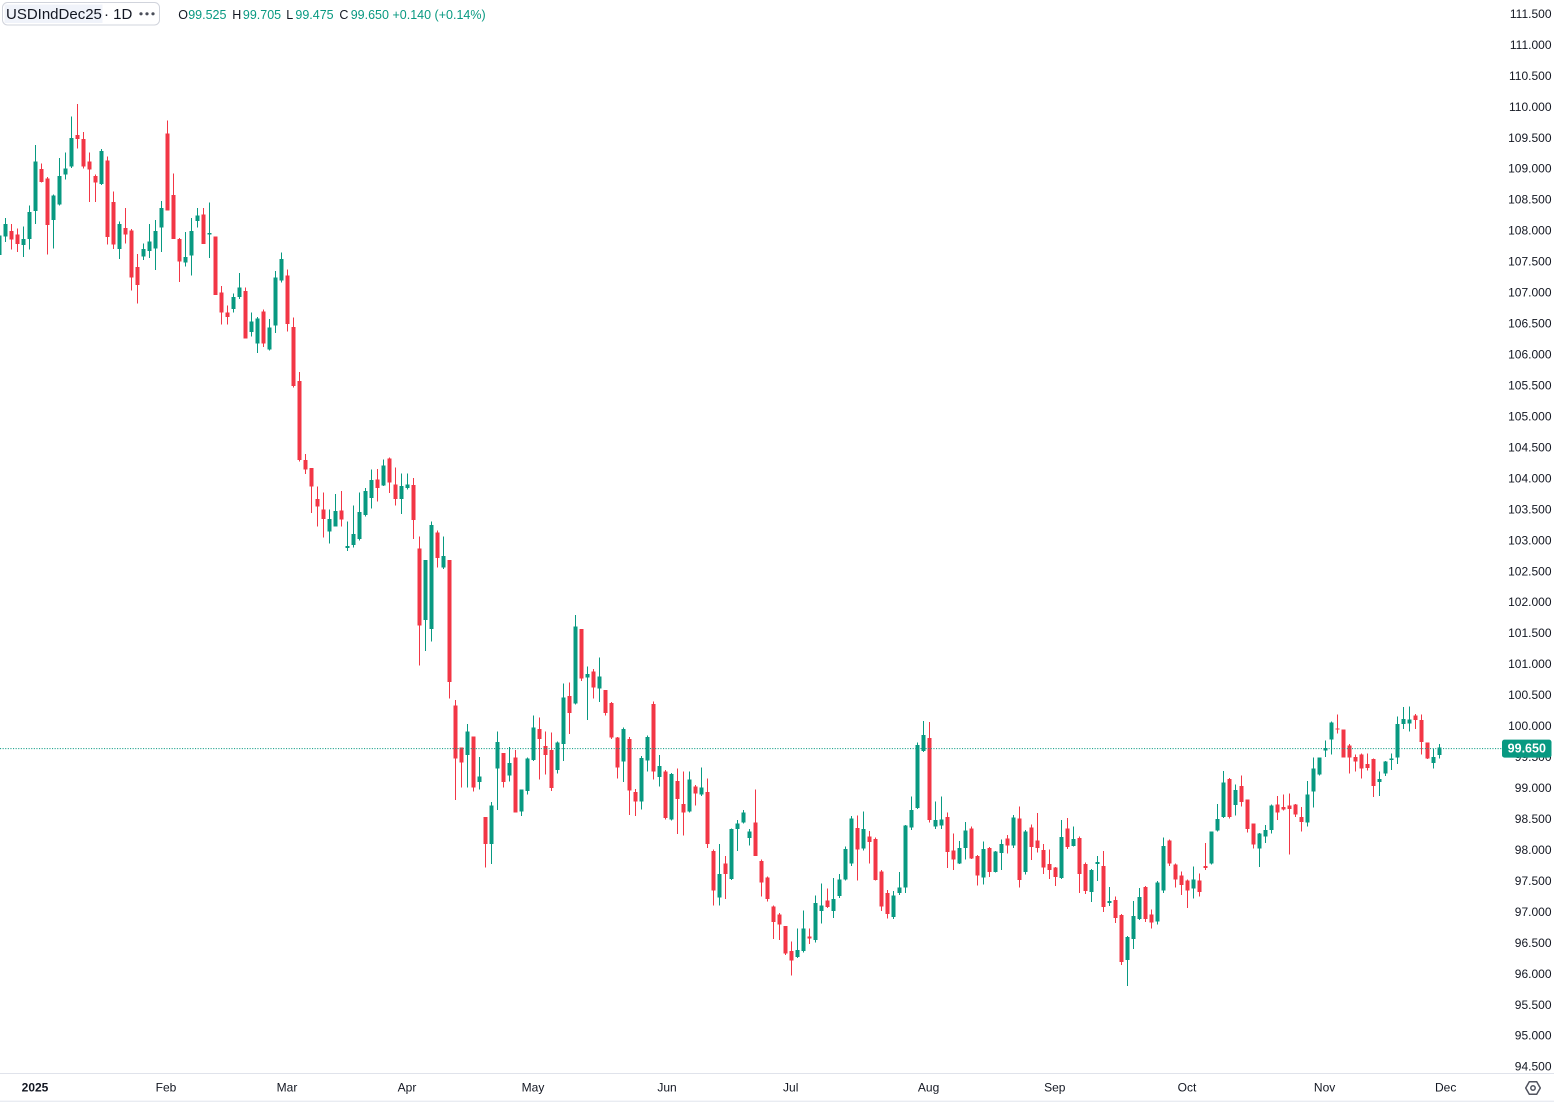  What do you see at coordinates (1530, 478) in the screenshot?
I see `svg-text: 104.000` at bounding box center [1530, 478].